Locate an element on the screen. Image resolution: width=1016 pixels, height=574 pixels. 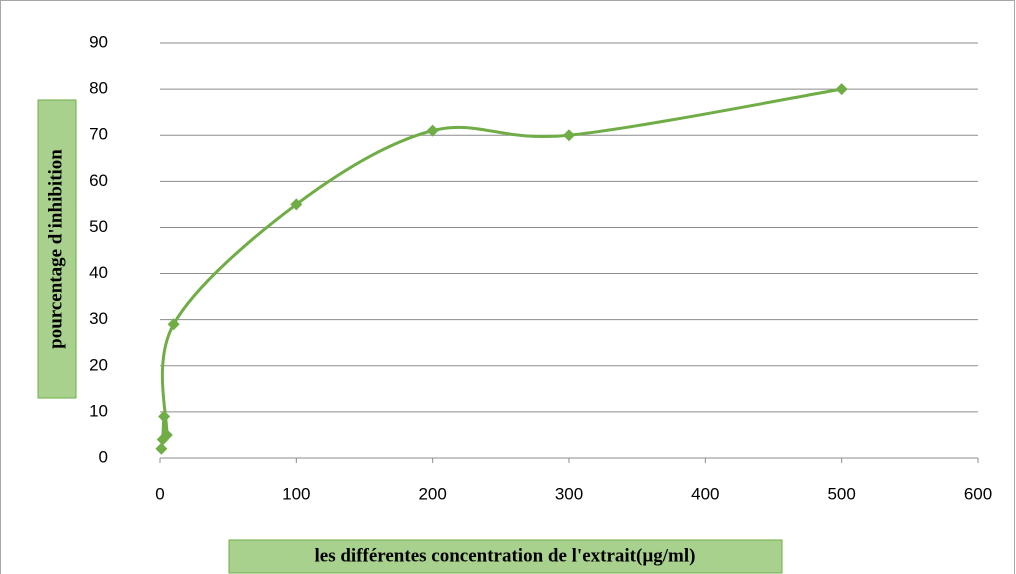
x-tick-label: 0 is located at coordinates (159, 493).